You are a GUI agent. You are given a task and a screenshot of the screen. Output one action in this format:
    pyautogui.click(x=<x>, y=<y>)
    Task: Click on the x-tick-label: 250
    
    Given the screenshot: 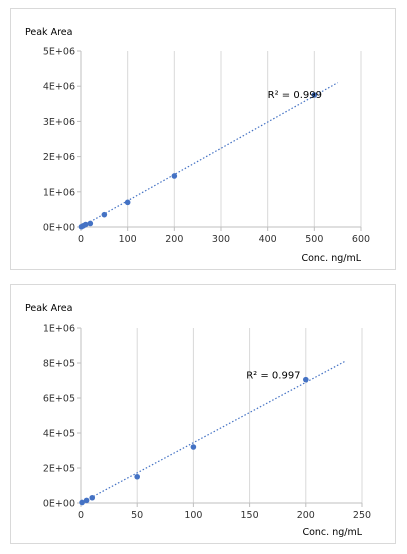 What is the action you would take?
    pyautogui.click(x=362, y=515)
    